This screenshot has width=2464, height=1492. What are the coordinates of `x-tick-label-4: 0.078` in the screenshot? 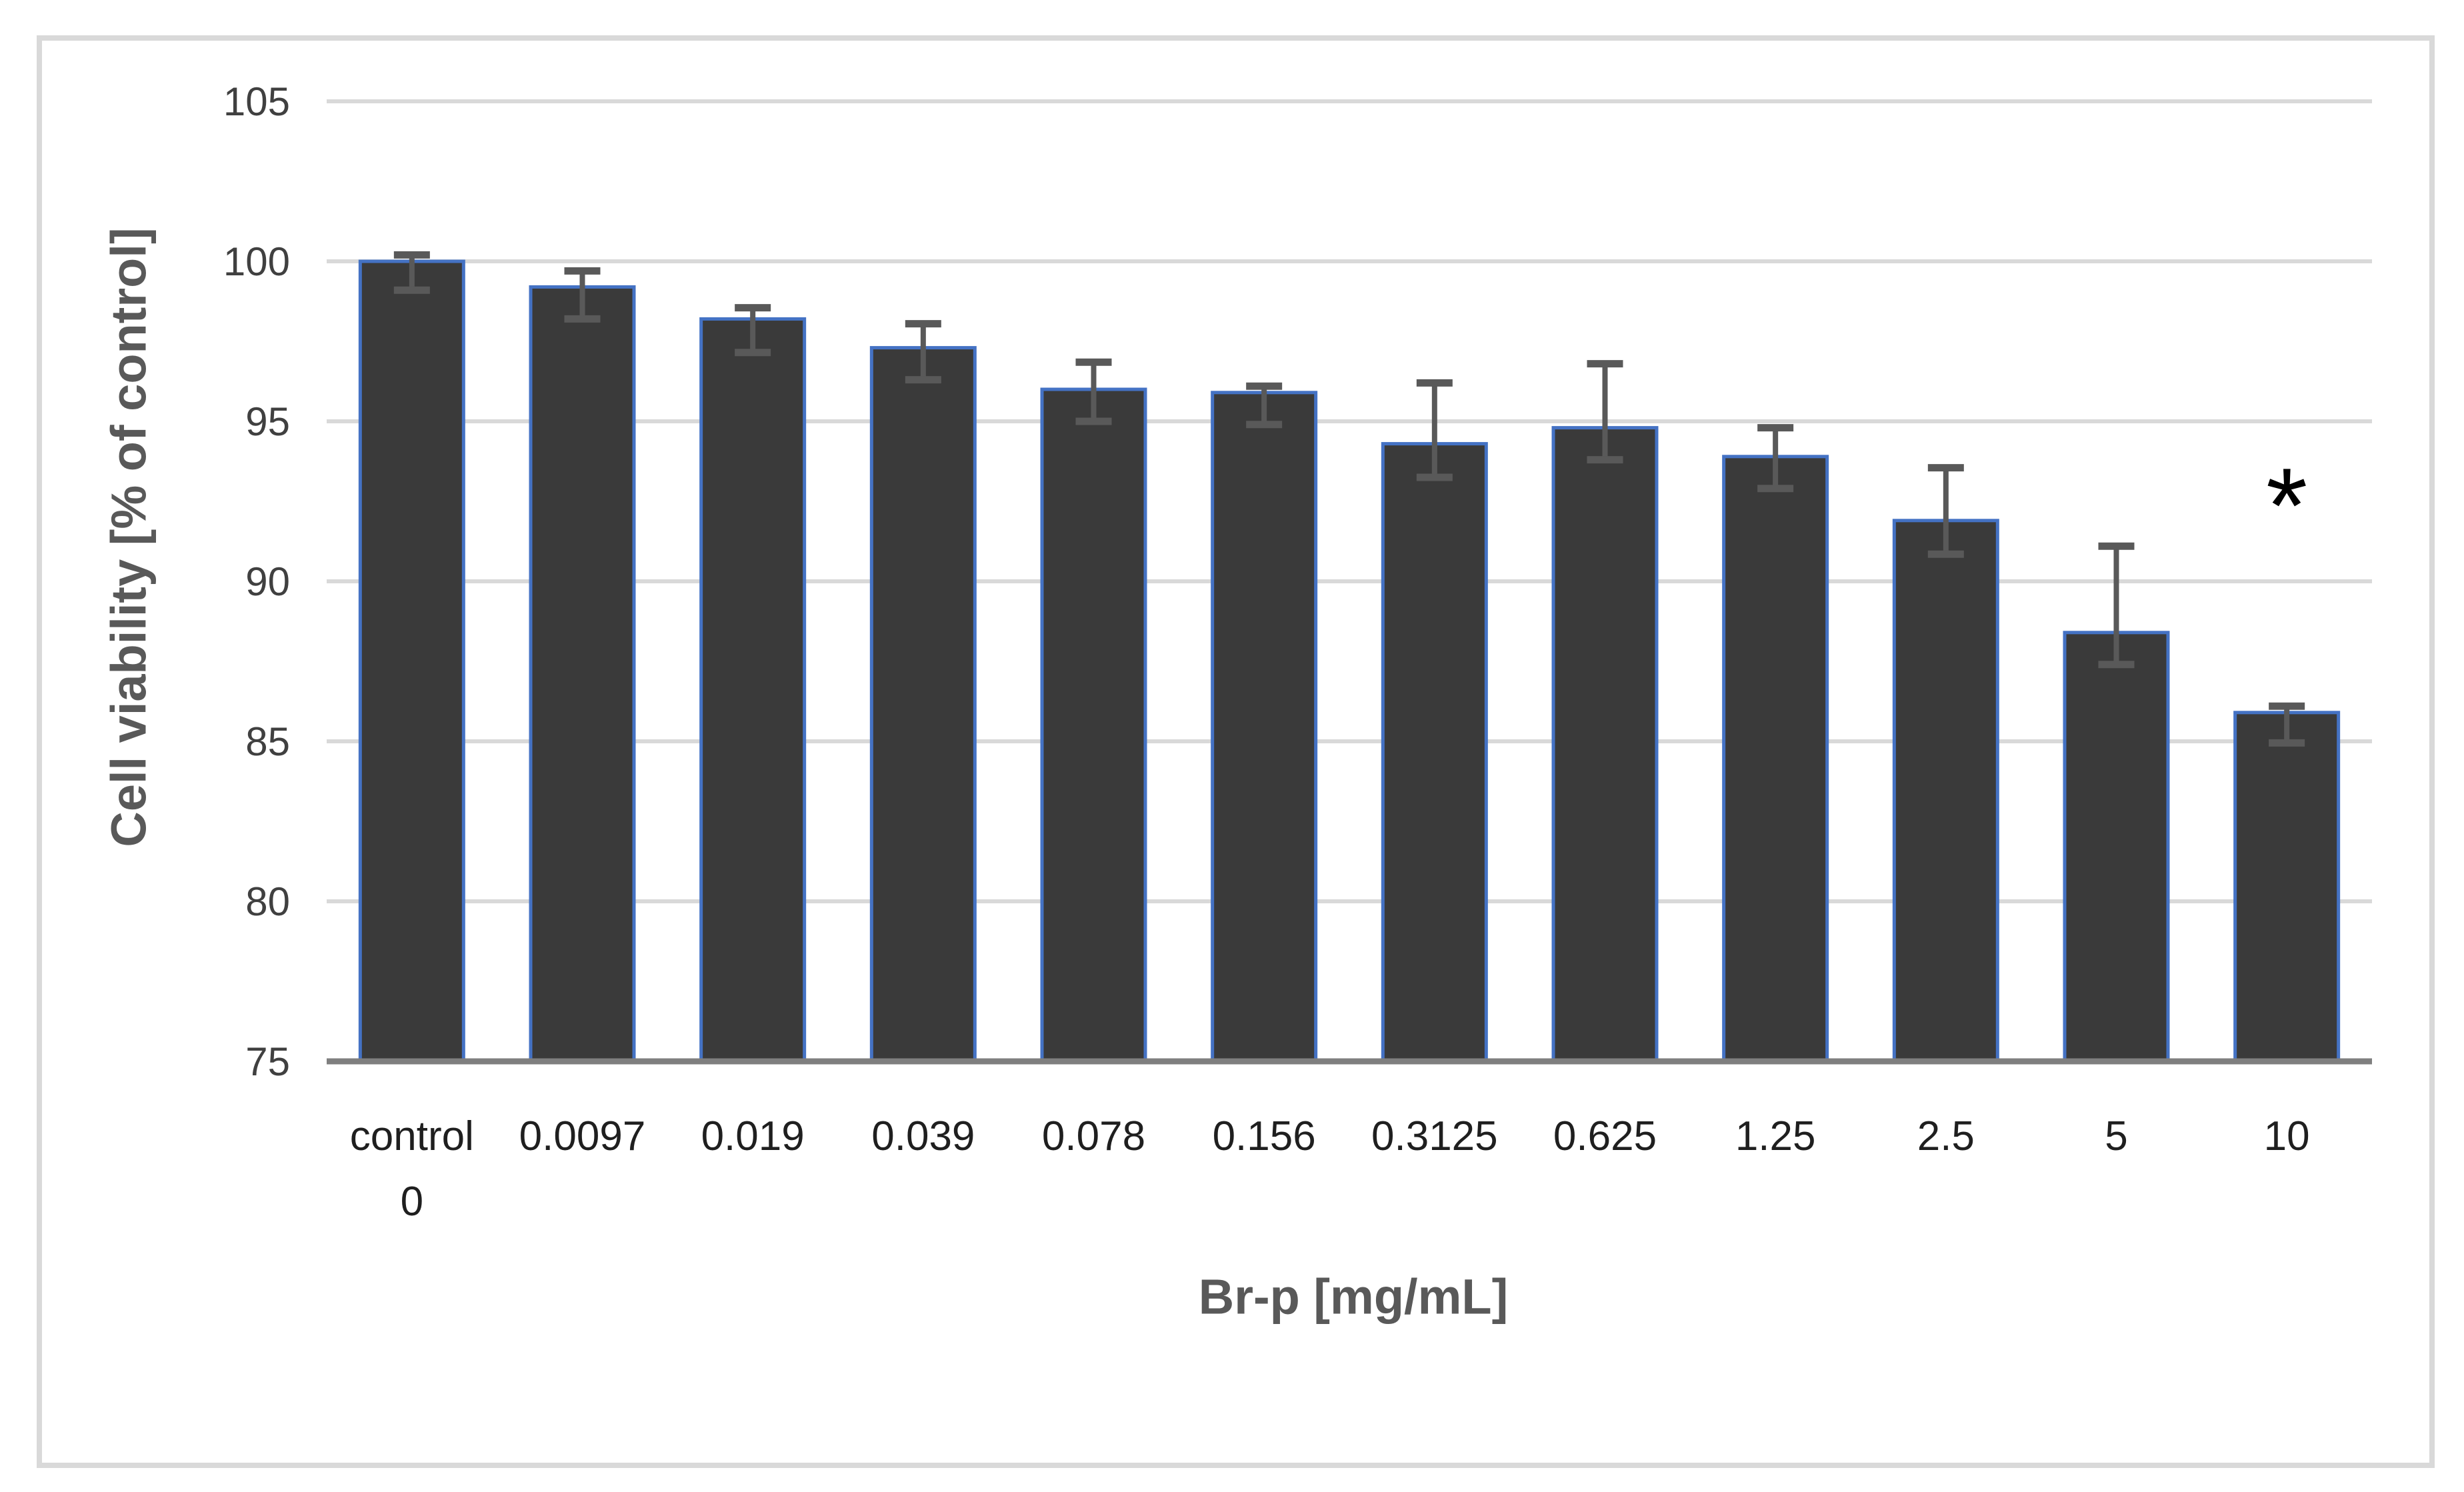 It's located at (1093, 1136).